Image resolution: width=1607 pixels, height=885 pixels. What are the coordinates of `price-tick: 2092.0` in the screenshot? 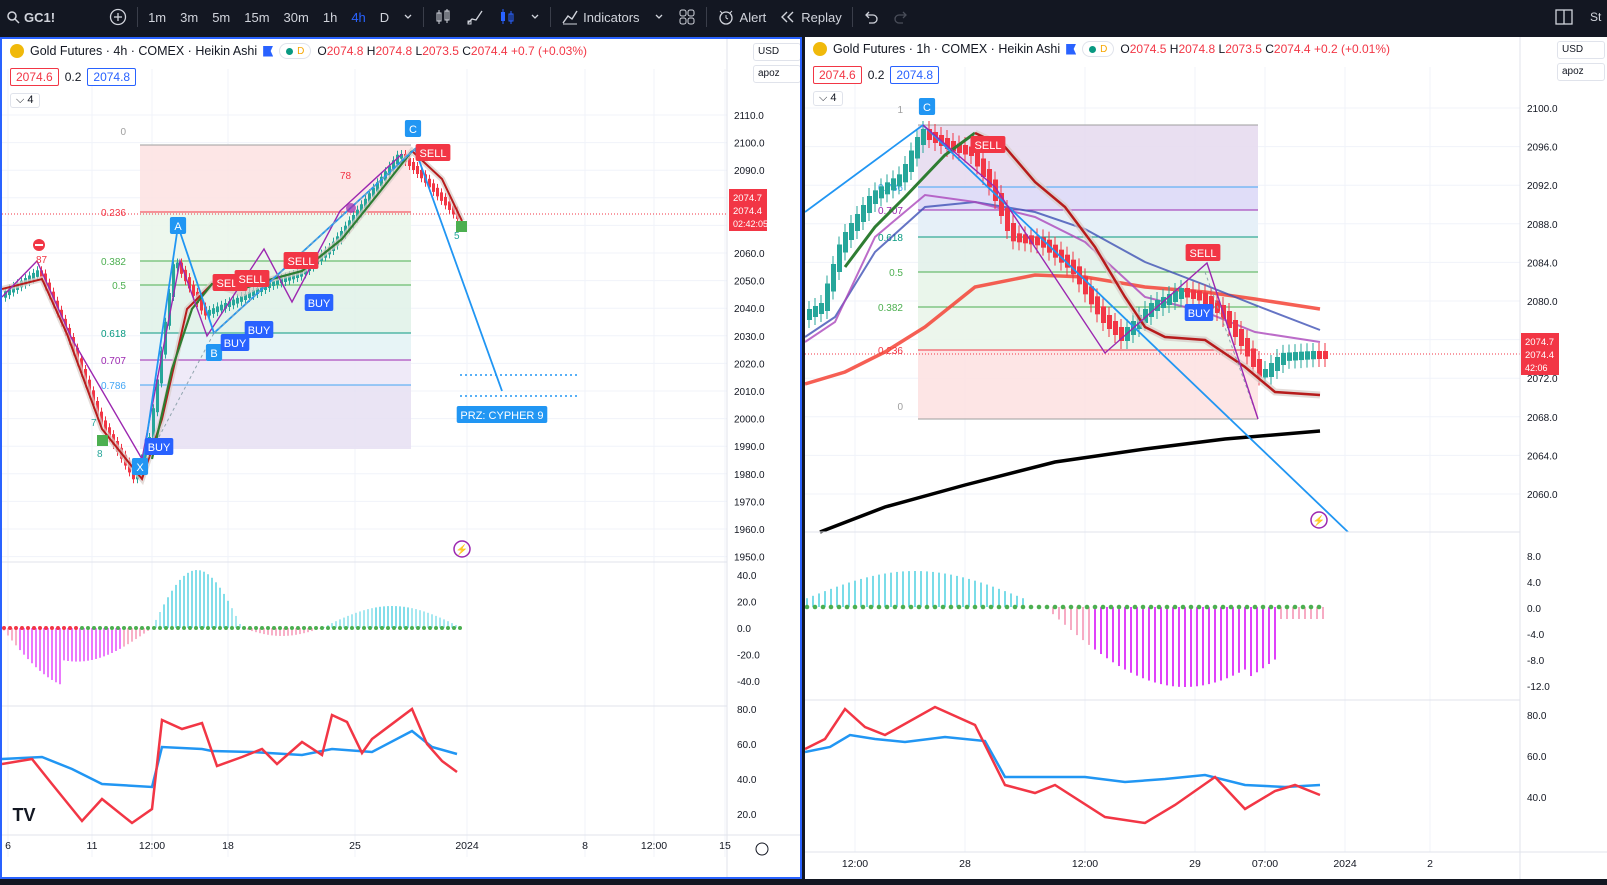 It's located at (1542, 186).